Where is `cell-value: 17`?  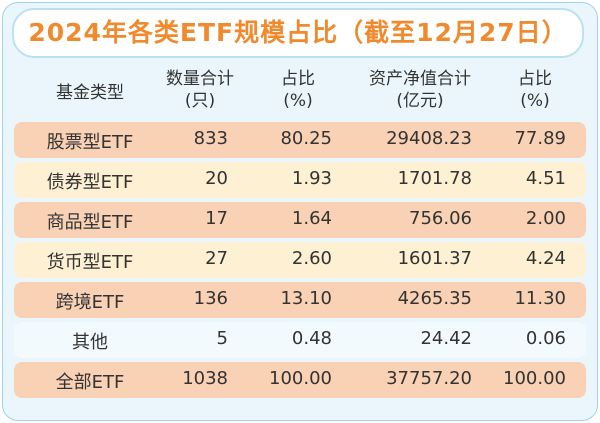
cell-value: 17 is located at coordinates (216, 218).